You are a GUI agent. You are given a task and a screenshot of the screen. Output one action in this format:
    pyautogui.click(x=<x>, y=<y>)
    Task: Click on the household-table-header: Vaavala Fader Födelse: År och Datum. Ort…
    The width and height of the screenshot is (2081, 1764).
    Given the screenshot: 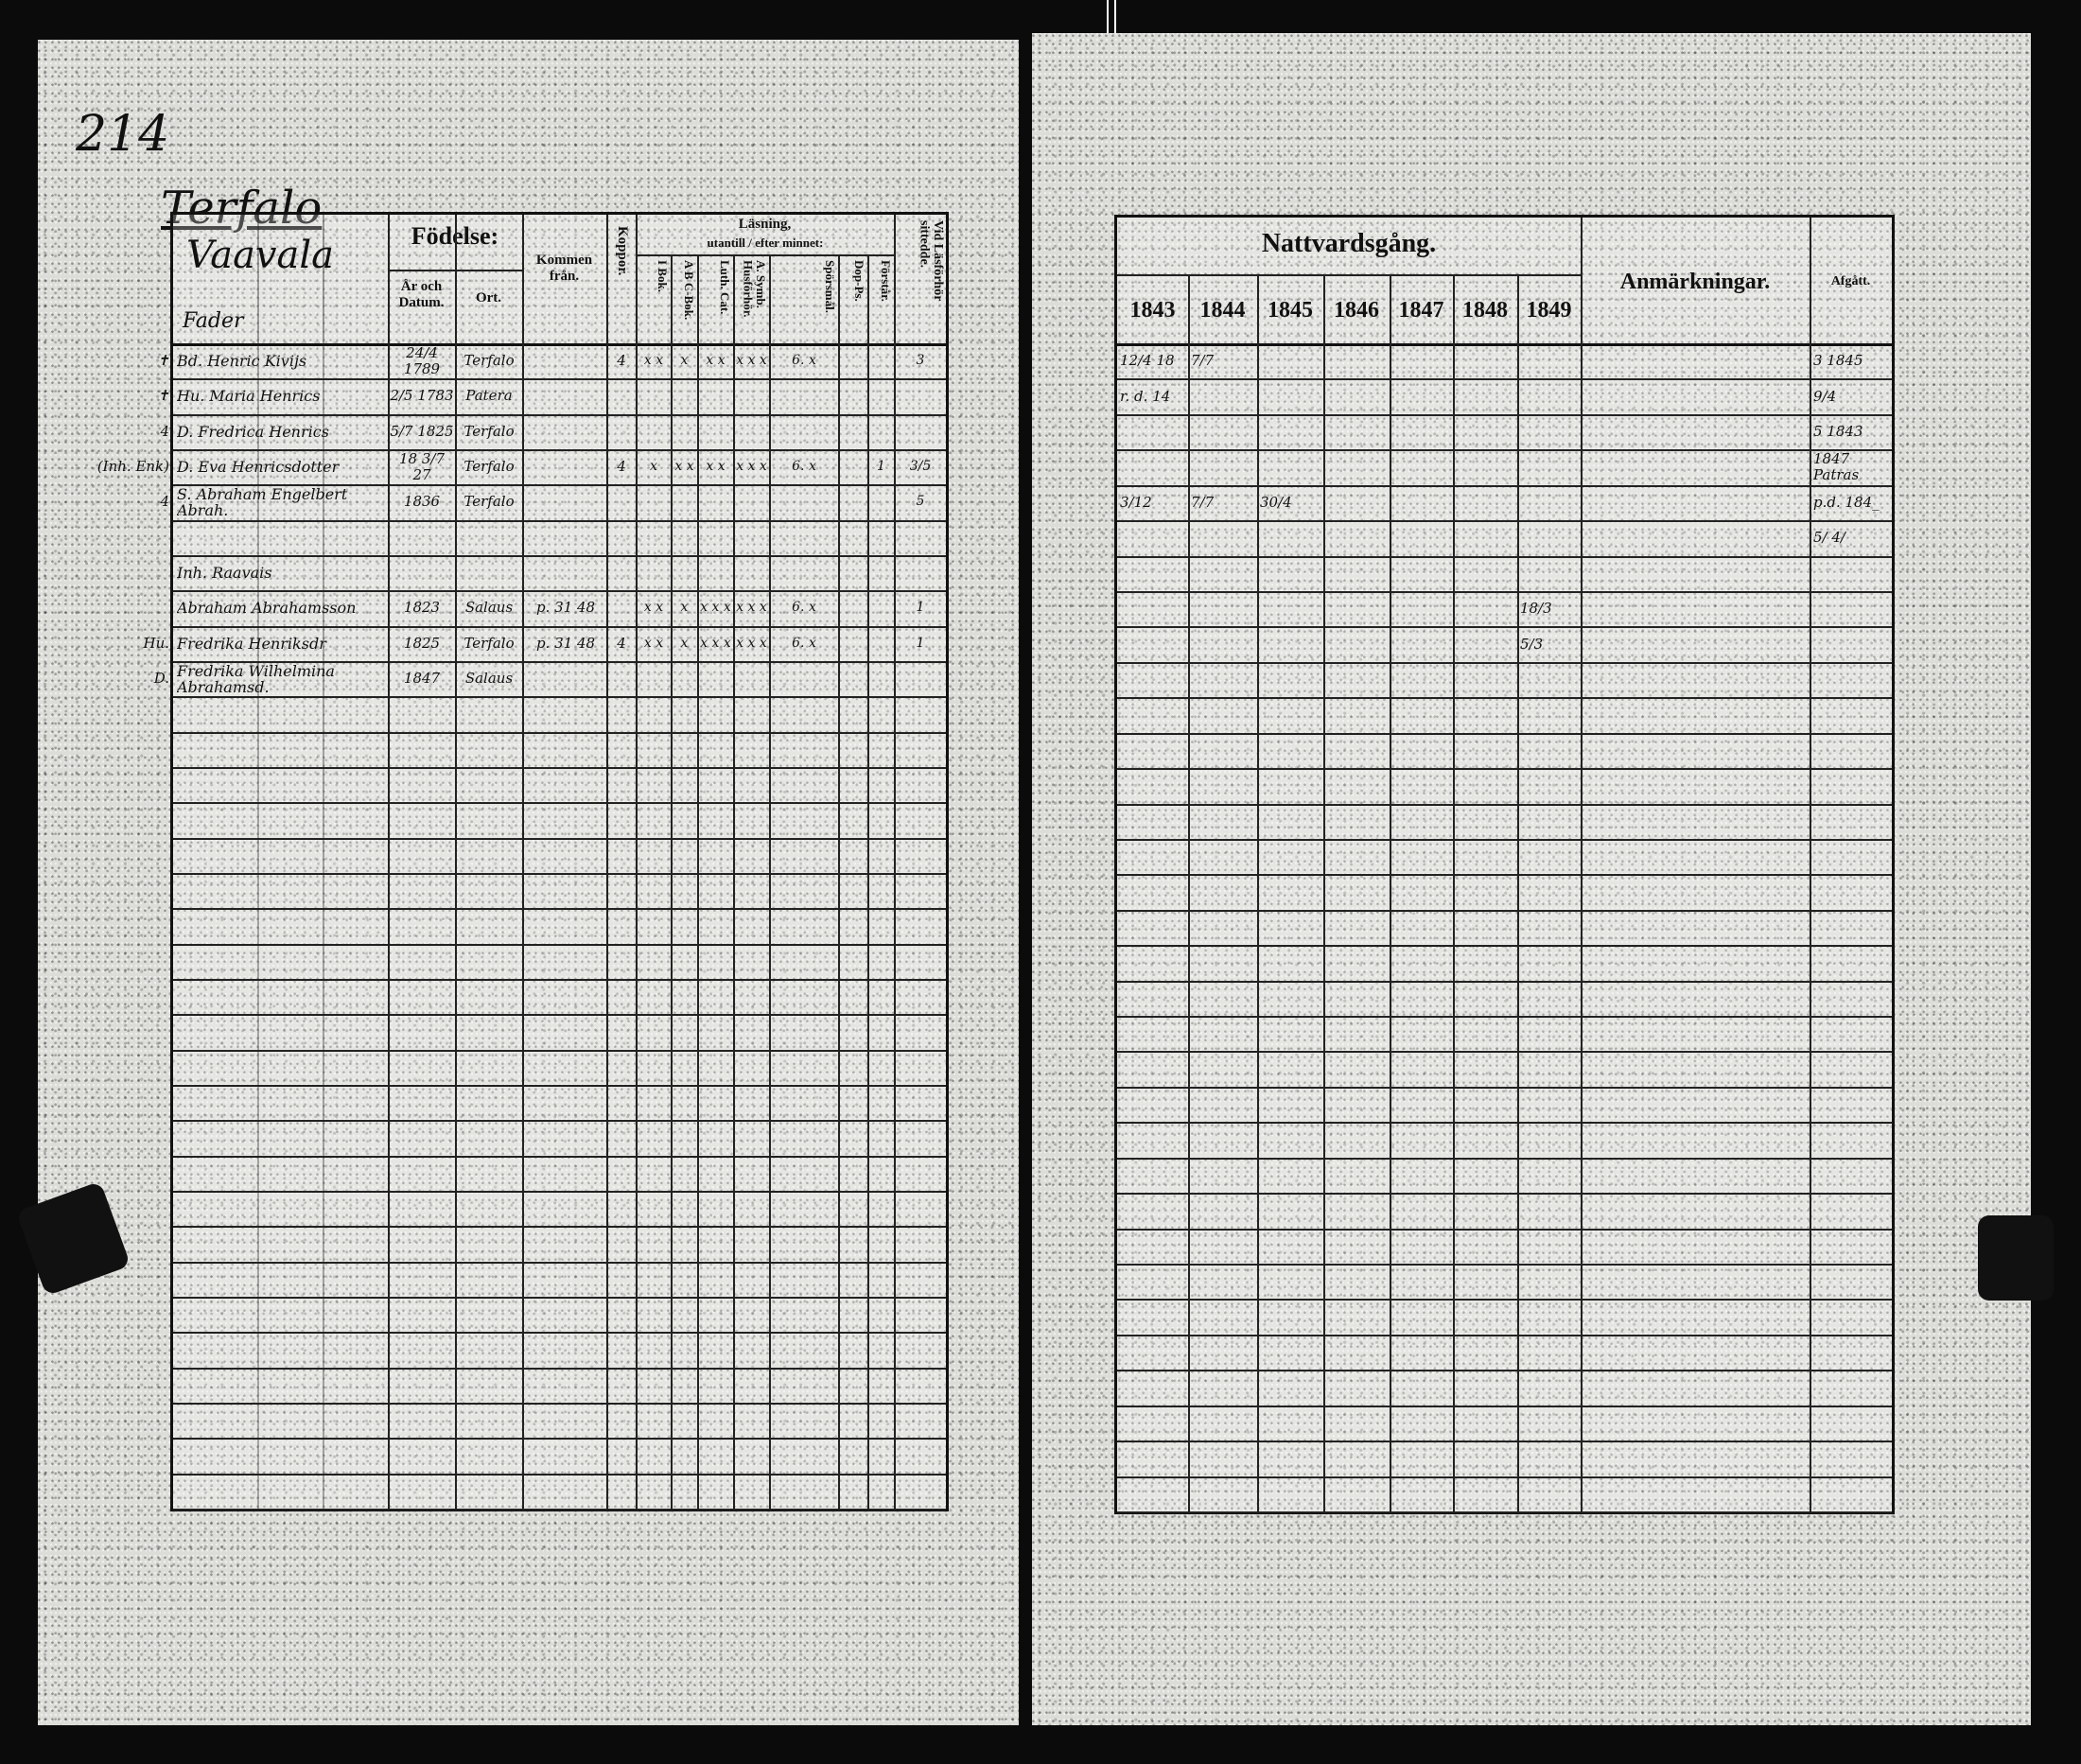 What is the action you would take?
    pyautogui.click(x=559, y=280)
    